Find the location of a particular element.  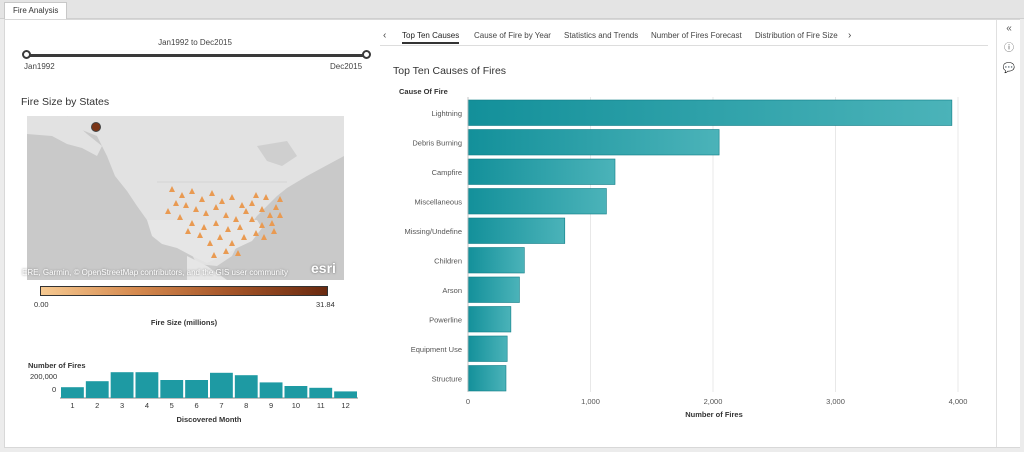

fire-size-map is located at coordinates (185, 198).